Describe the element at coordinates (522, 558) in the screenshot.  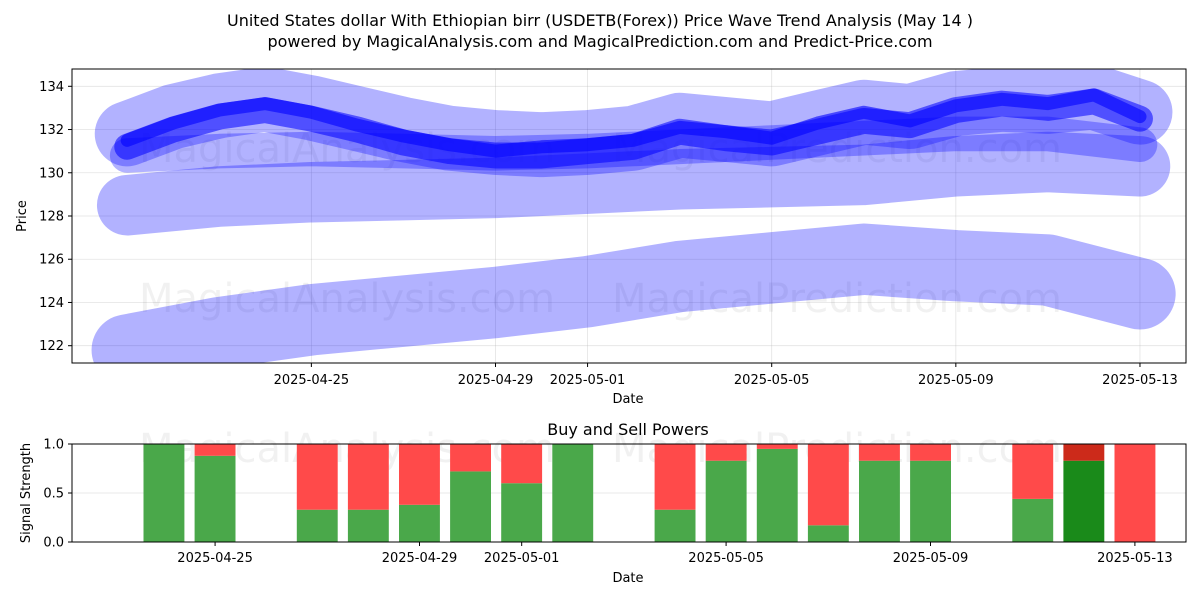
I see `buy-sell-x-tick-label: 2025-05-01` at that location.